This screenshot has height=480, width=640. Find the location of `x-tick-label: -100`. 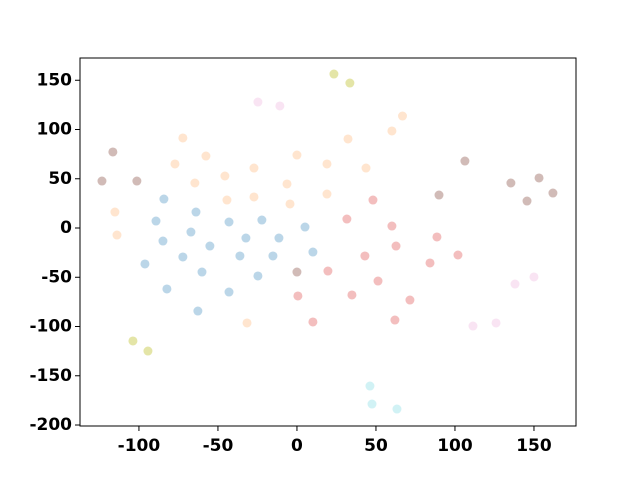

x-tick-label: -100 is located at coordinates (139, 446).